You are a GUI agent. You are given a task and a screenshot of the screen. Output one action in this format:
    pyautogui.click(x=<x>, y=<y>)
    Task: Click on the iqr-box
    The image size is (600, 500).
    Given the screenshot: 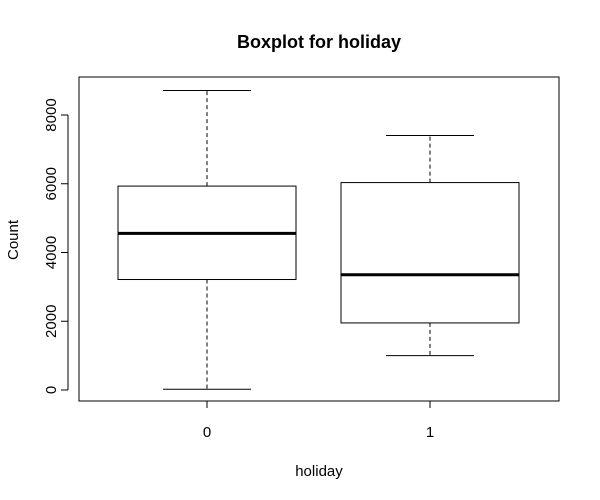 What is the action you would take?
    pyautogui.click(x=430, y=253)
    